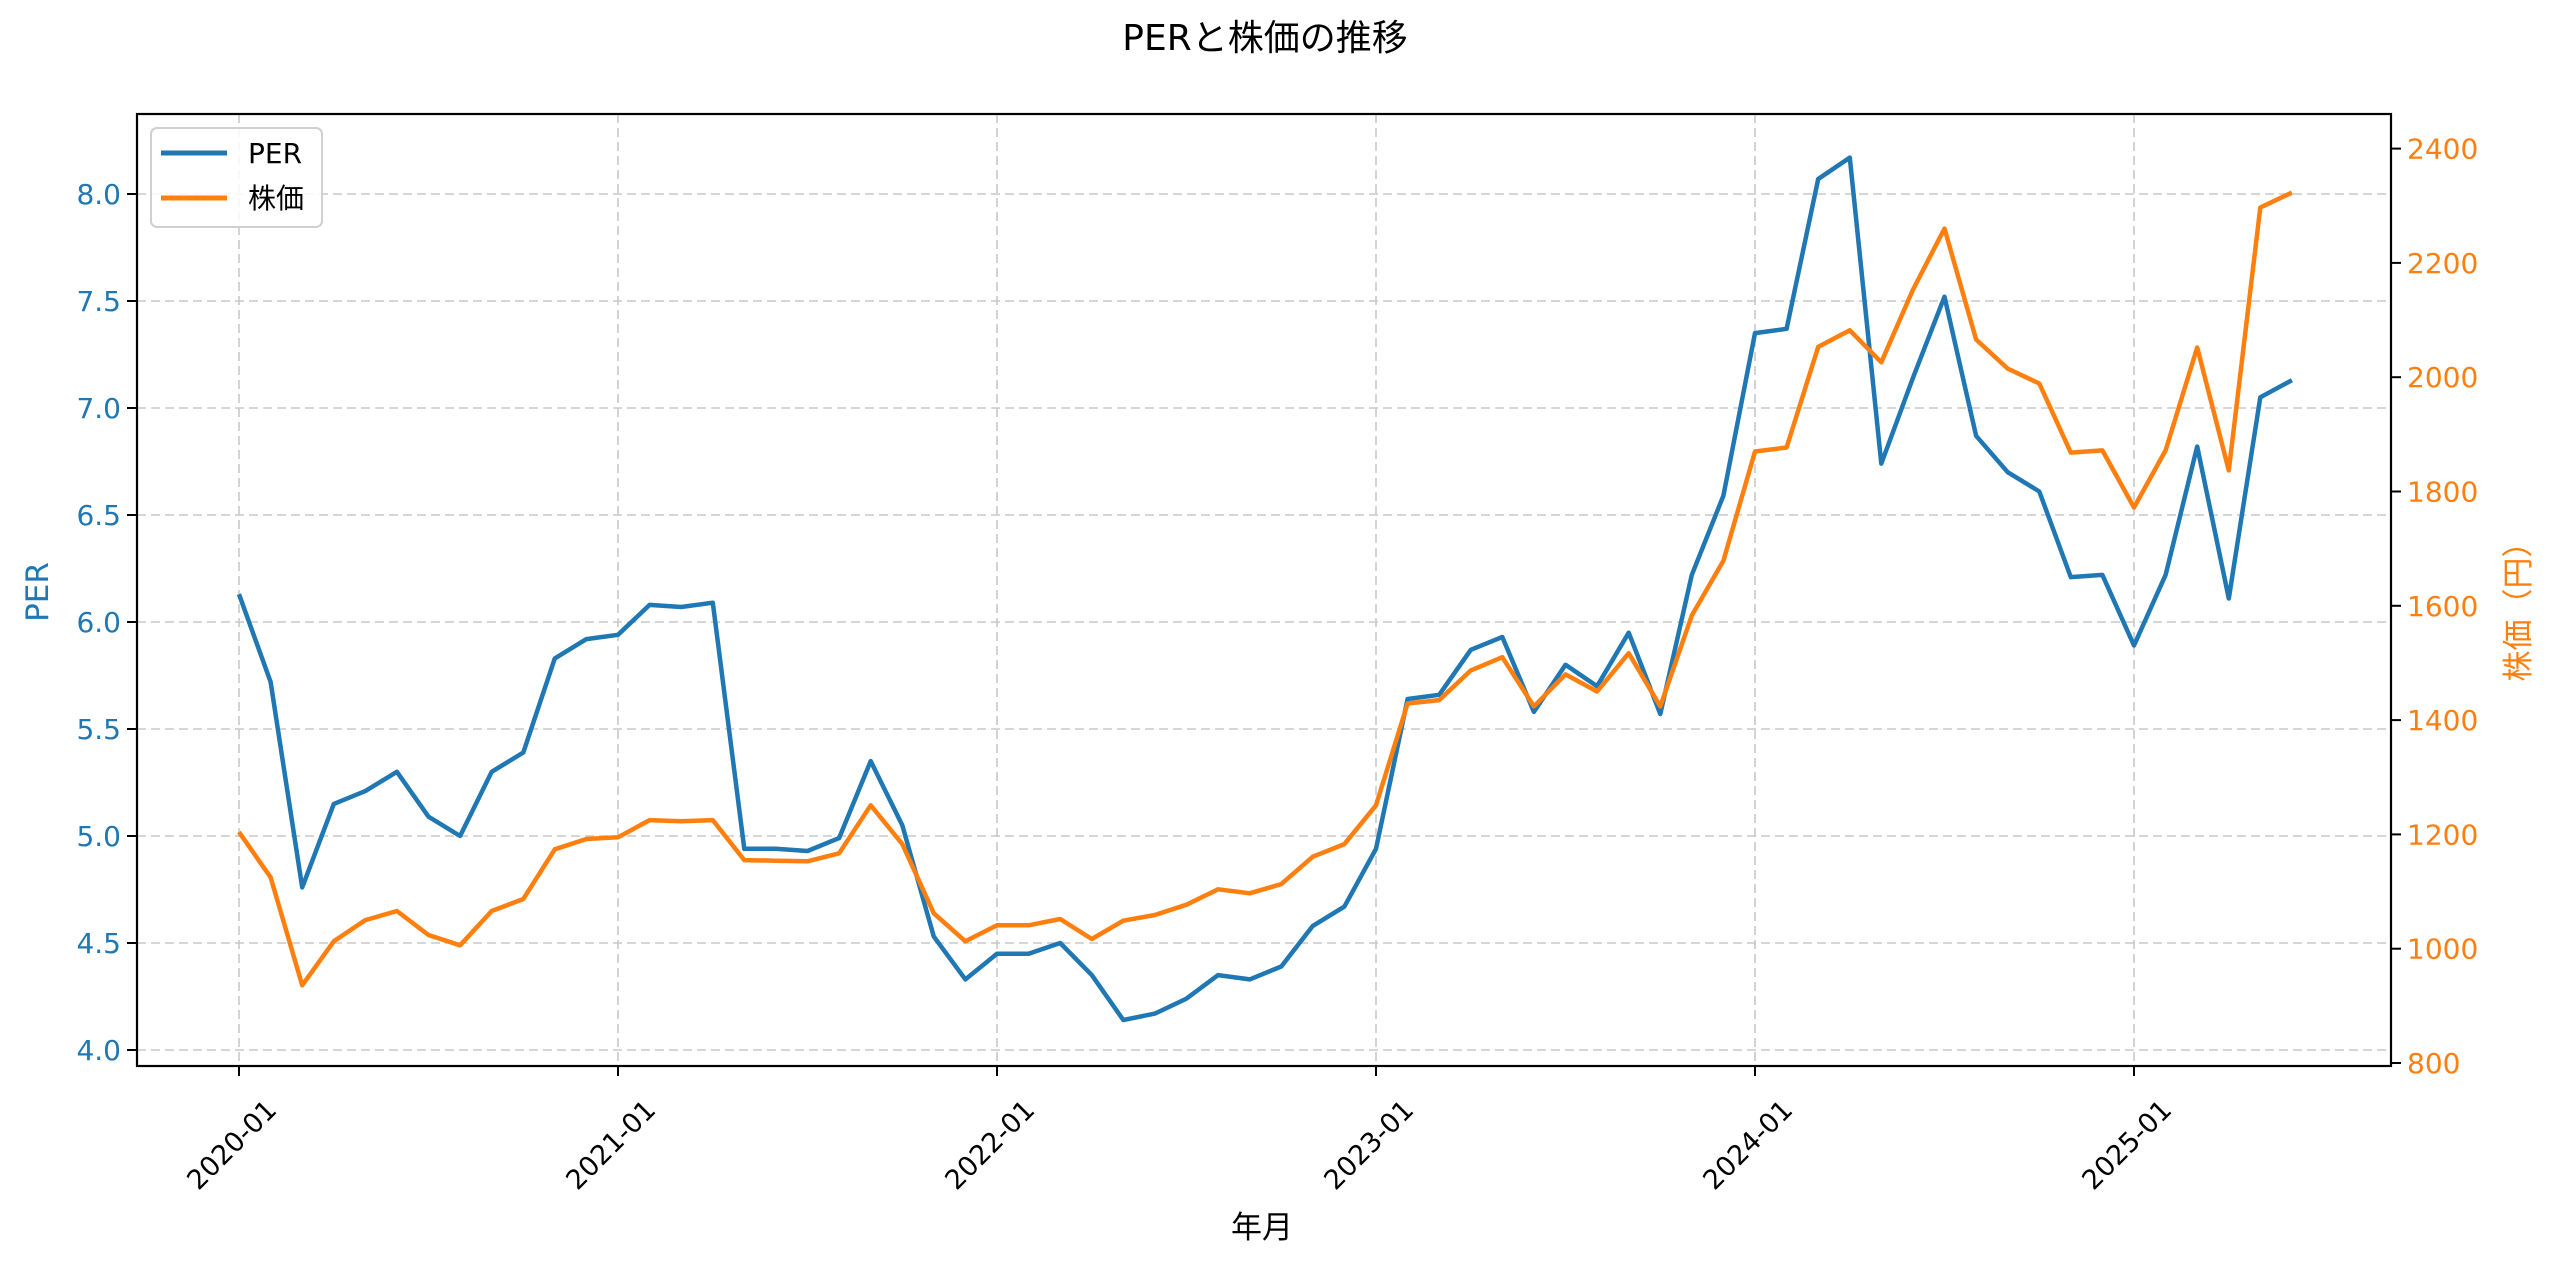  I want to click on left-y-tick-label: 7.0, so click(98, 408).